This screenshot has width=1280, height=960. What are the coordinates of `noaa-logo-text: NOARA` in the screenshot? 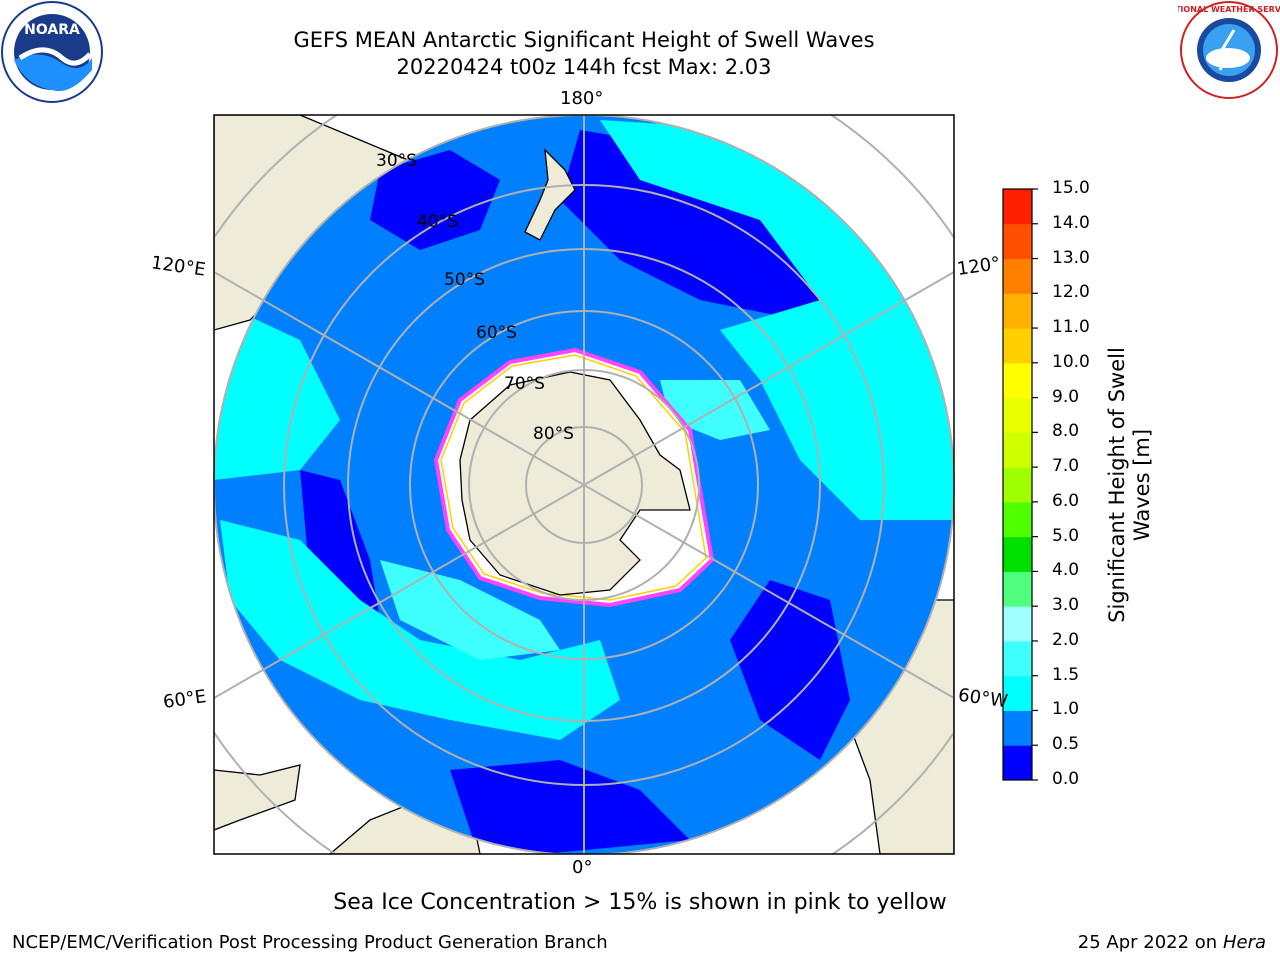 It's located at (52, 30).